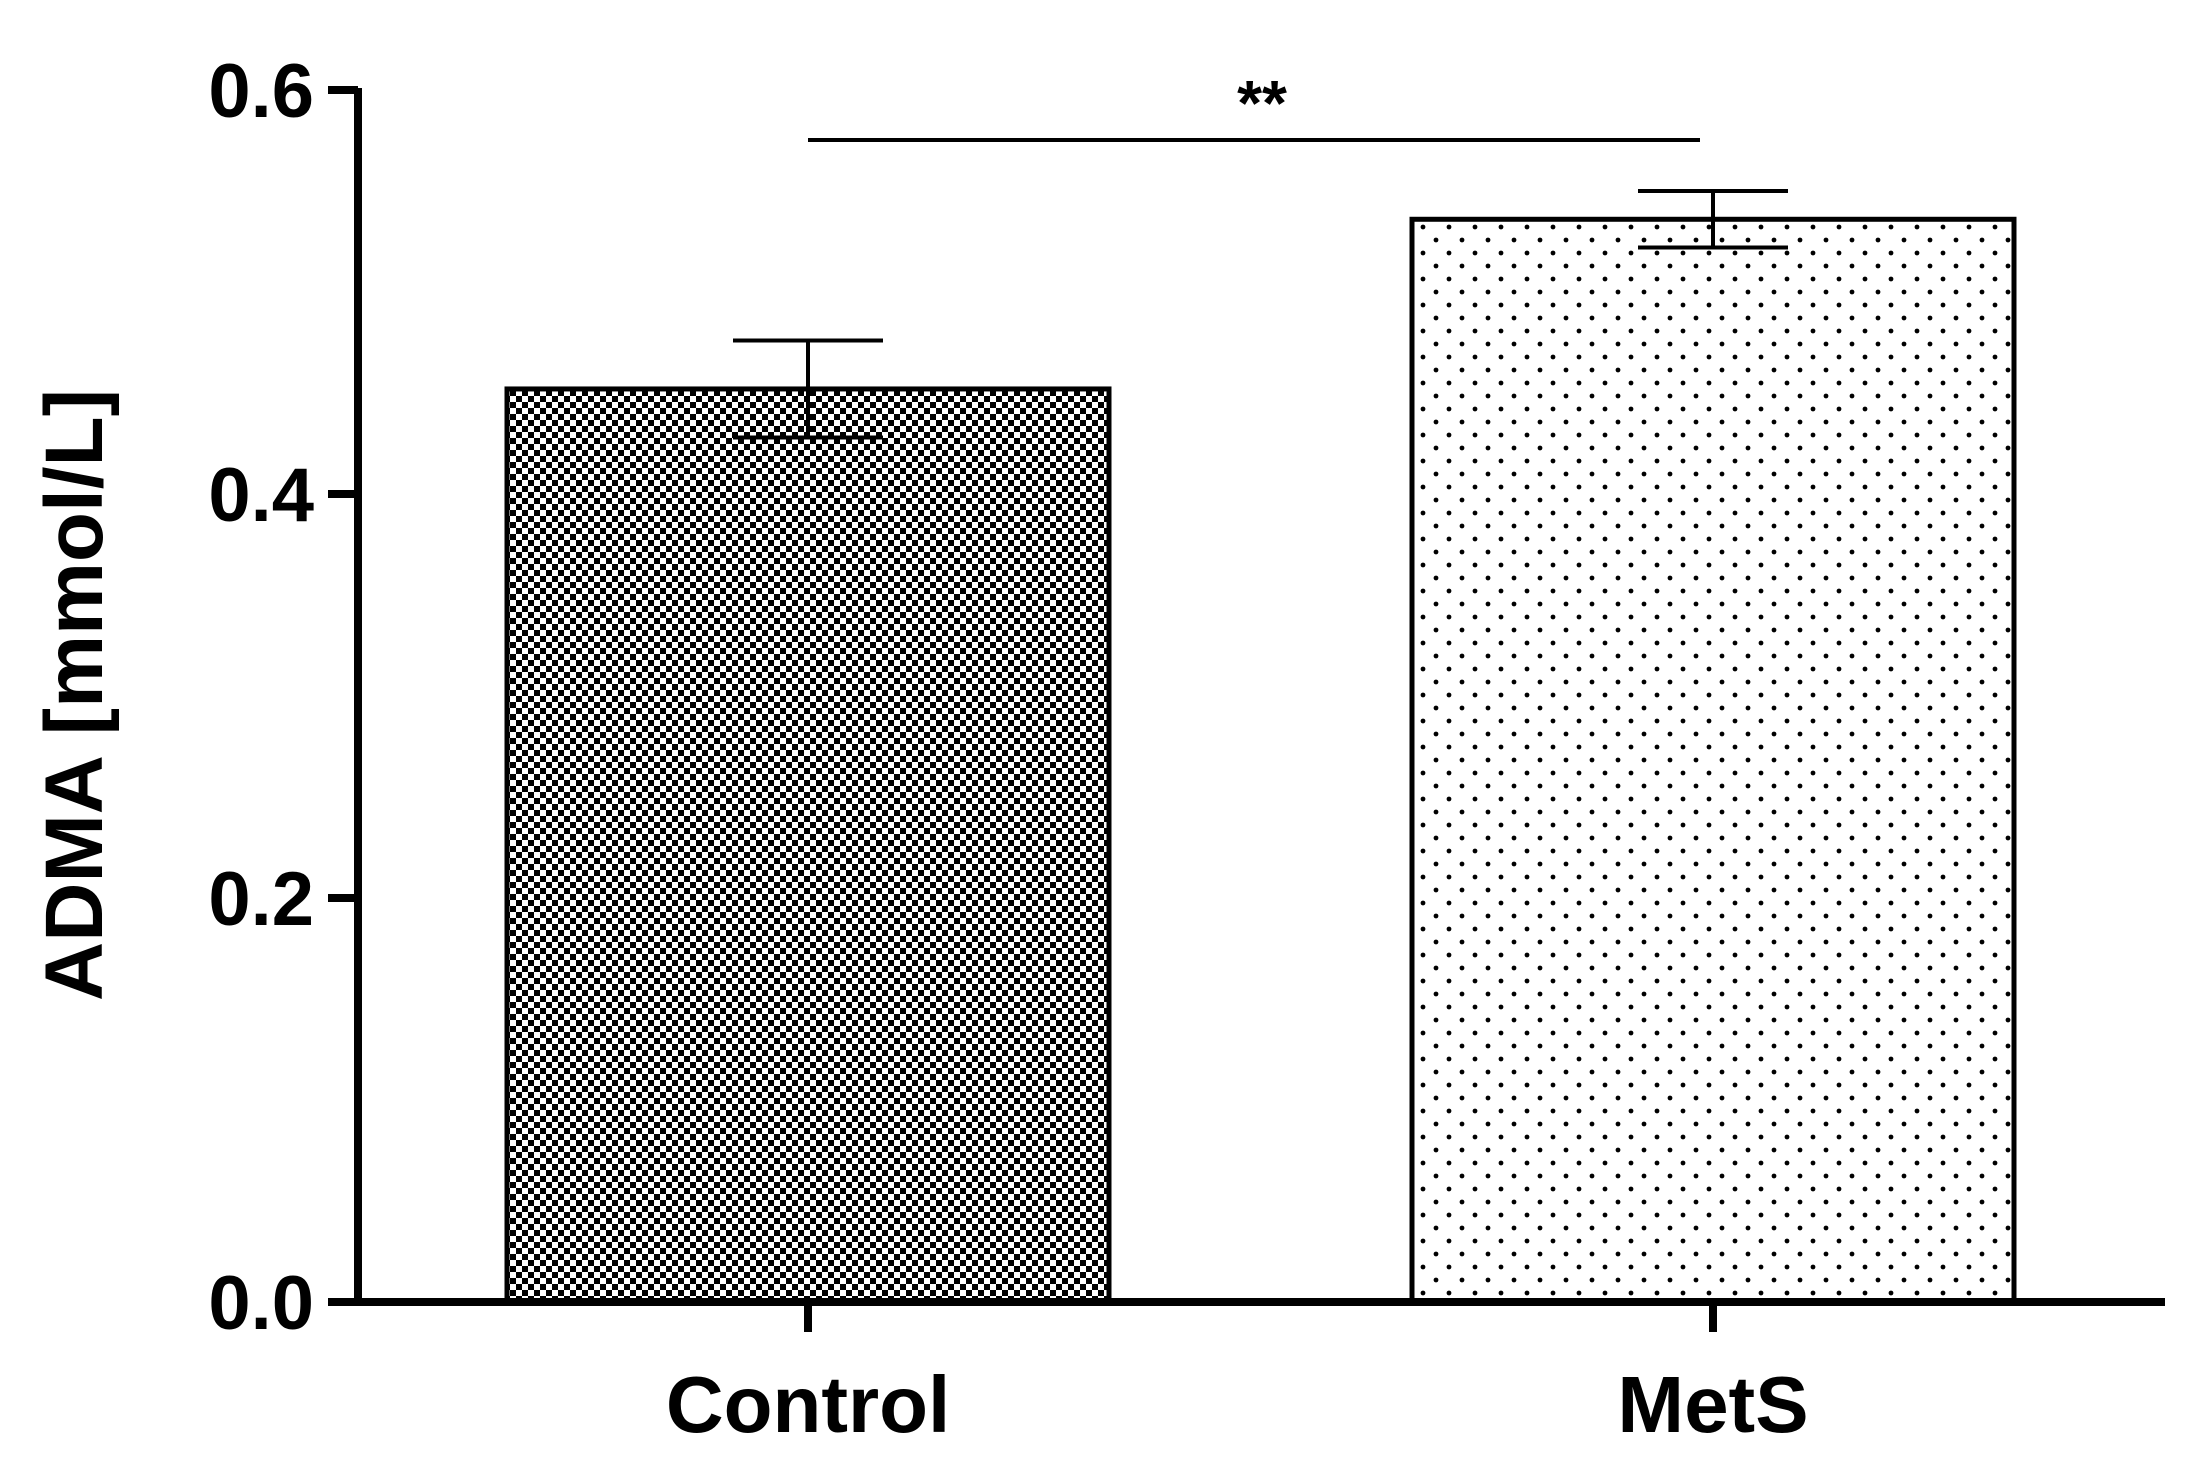  What do you see at coordinates (1712, 1404) in the screenshot?
I see `x-category-label-mets: MetS` at bounding box center [1712, 1404].